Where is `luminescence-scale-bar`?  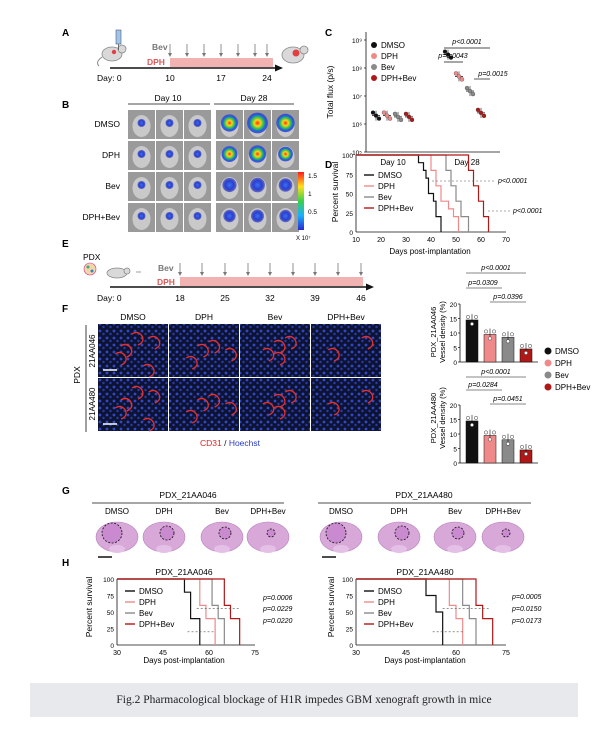
luminescence-scale-bar is located at coordinates (301, 201).